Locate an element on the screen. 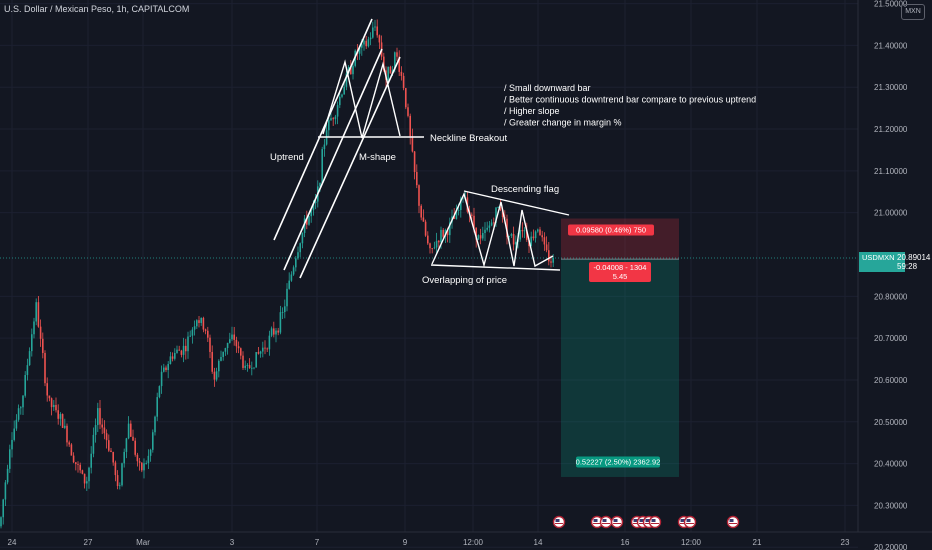  uptrend-line-upper is located at coordinates (323, 129).